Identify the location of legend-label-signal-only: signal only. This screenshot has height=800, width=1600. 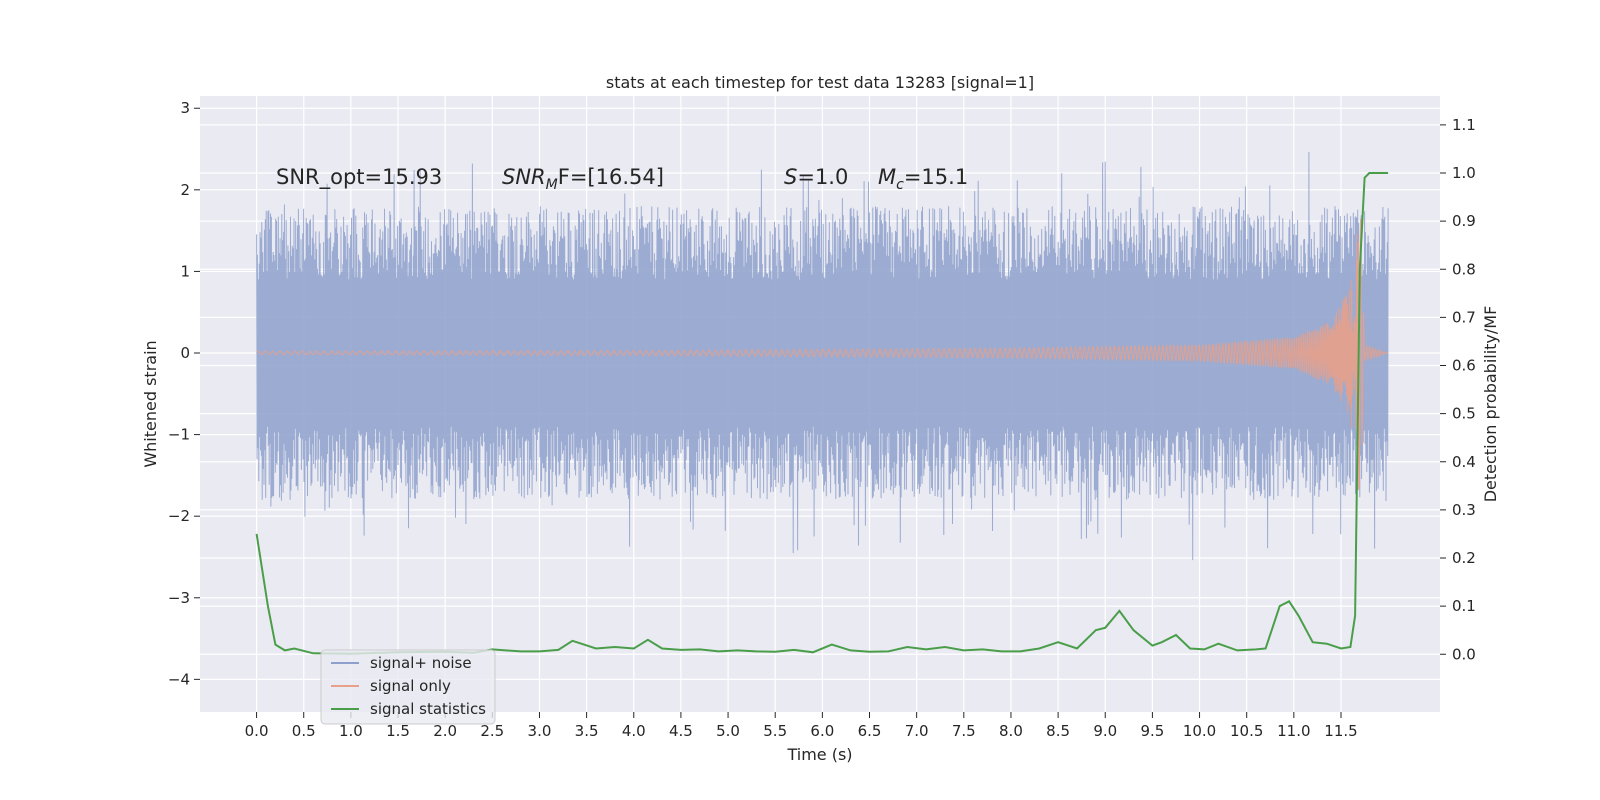
(410, 686).